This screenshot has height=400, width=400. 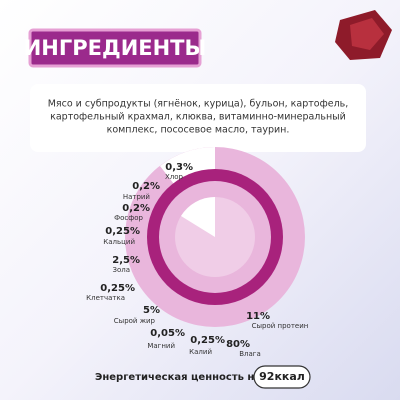 What do you see at coordinates (193, 377) in the screenshot?
I see `energy-label: Энергетическая ценность на 100г` at bounding box center [193, 377].